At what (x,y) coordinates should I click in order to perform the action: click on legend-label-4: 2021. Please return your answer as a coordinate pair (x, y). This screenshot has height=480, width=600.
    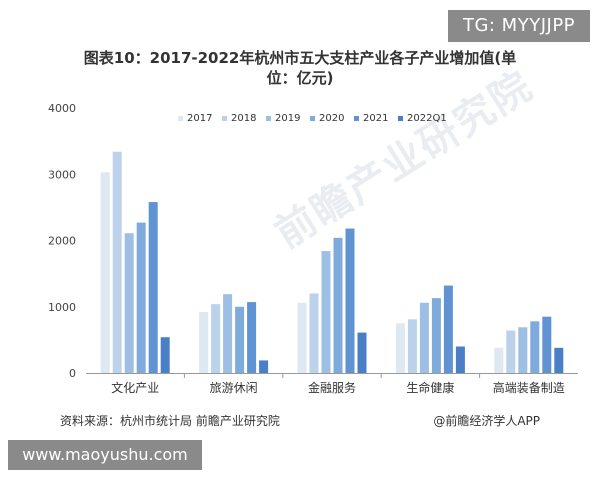
    Looking at the image, I should click on (375, 118).